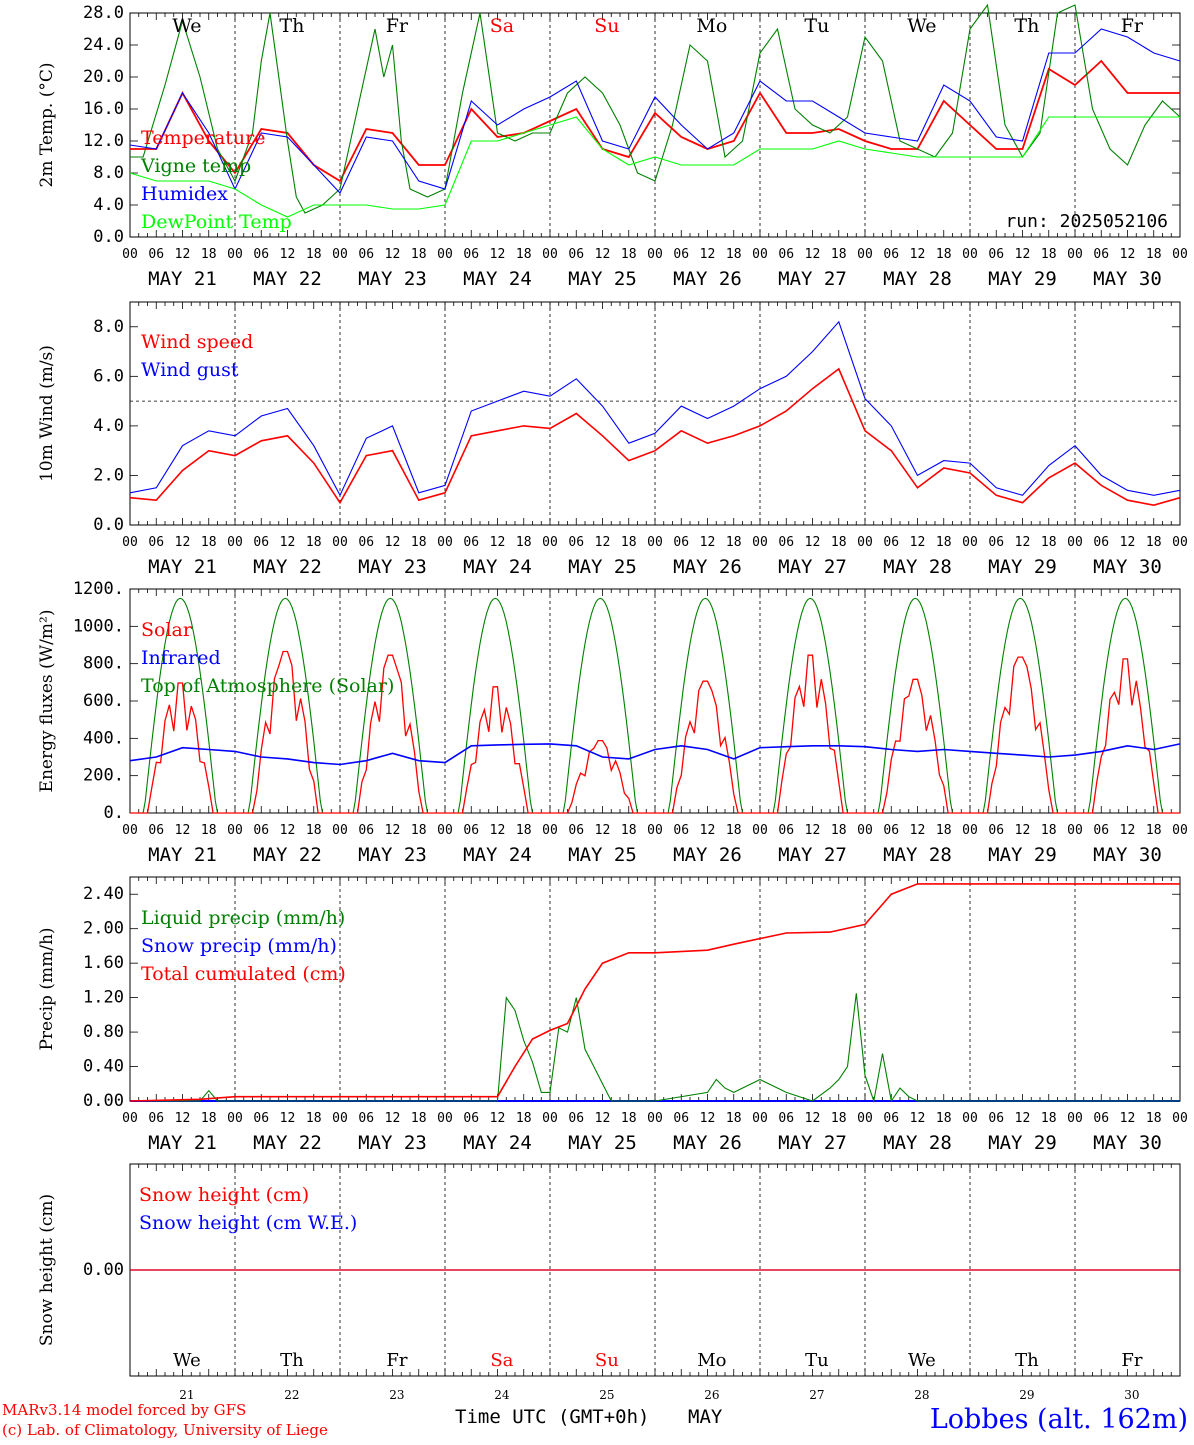 This screenshot has width=1194, height=1445. What do you see at coordinates (497, 567) in the screenshot?
I see `date-label: MAY 24` at bounding box center [497, 567].